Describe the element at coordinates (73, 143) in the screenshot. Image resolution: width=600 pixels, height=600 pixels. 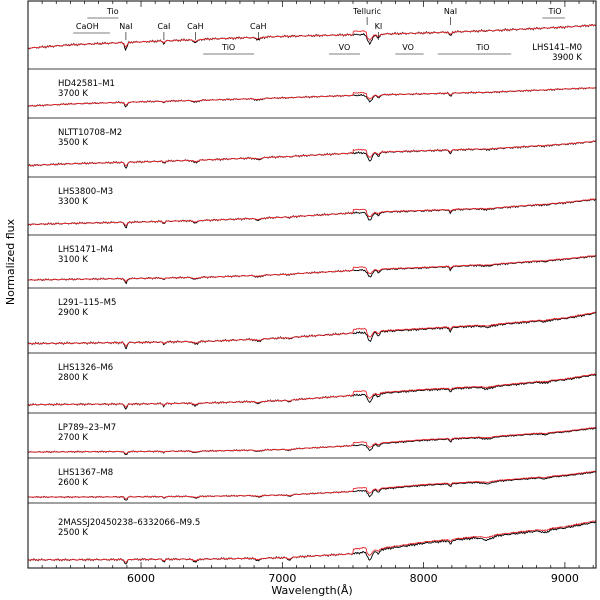
I see `panel-temperature: 3500 K` at that location.